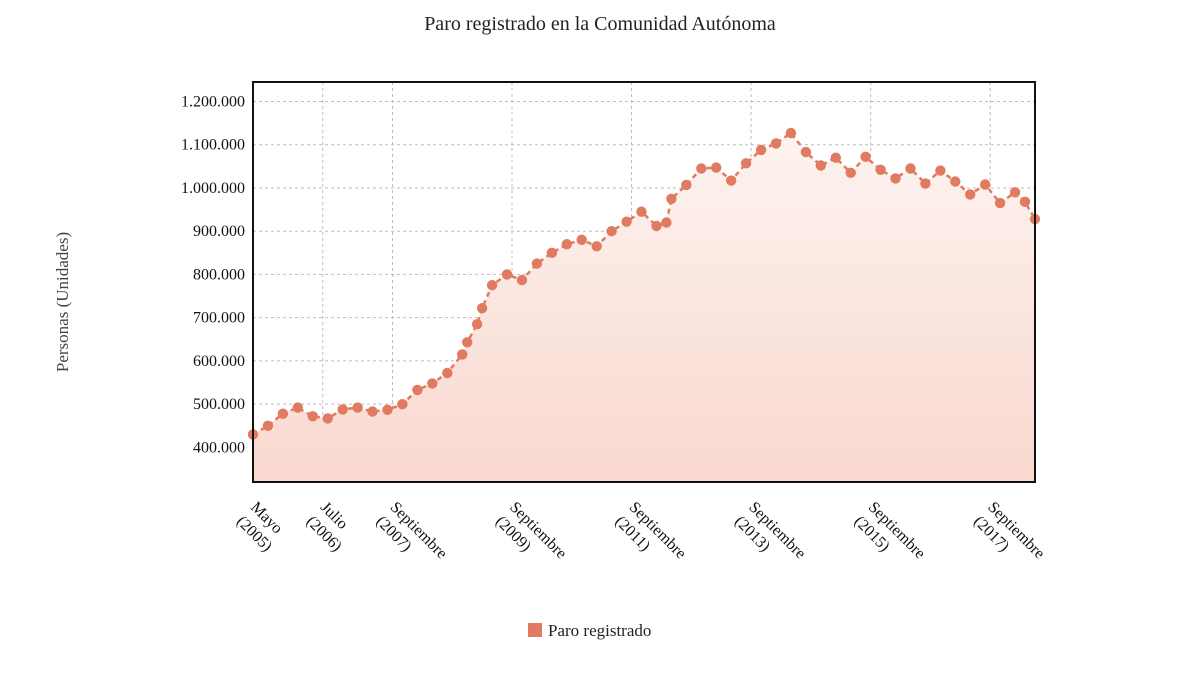 This screenshot has width=1200, height=675. I want to click on legend-label: Paro registrado, so click(599, 630).